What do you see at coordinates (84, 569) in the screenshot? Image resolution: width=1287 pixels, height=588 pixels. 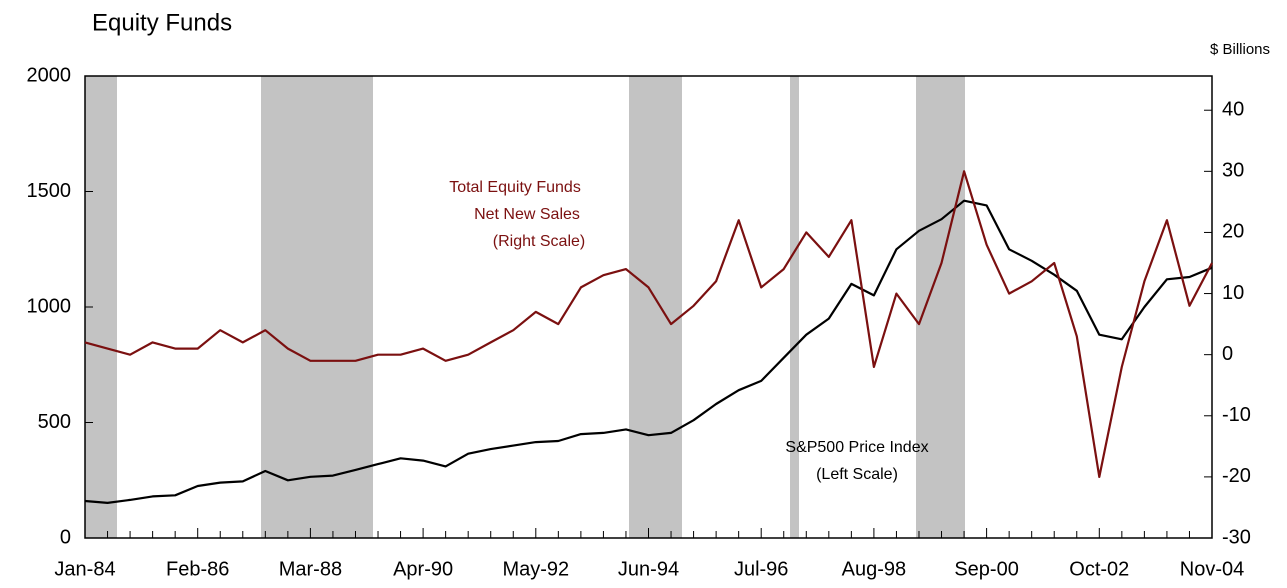 I see `x-tick-label: Jan-84` at bounding box center [84, 569].